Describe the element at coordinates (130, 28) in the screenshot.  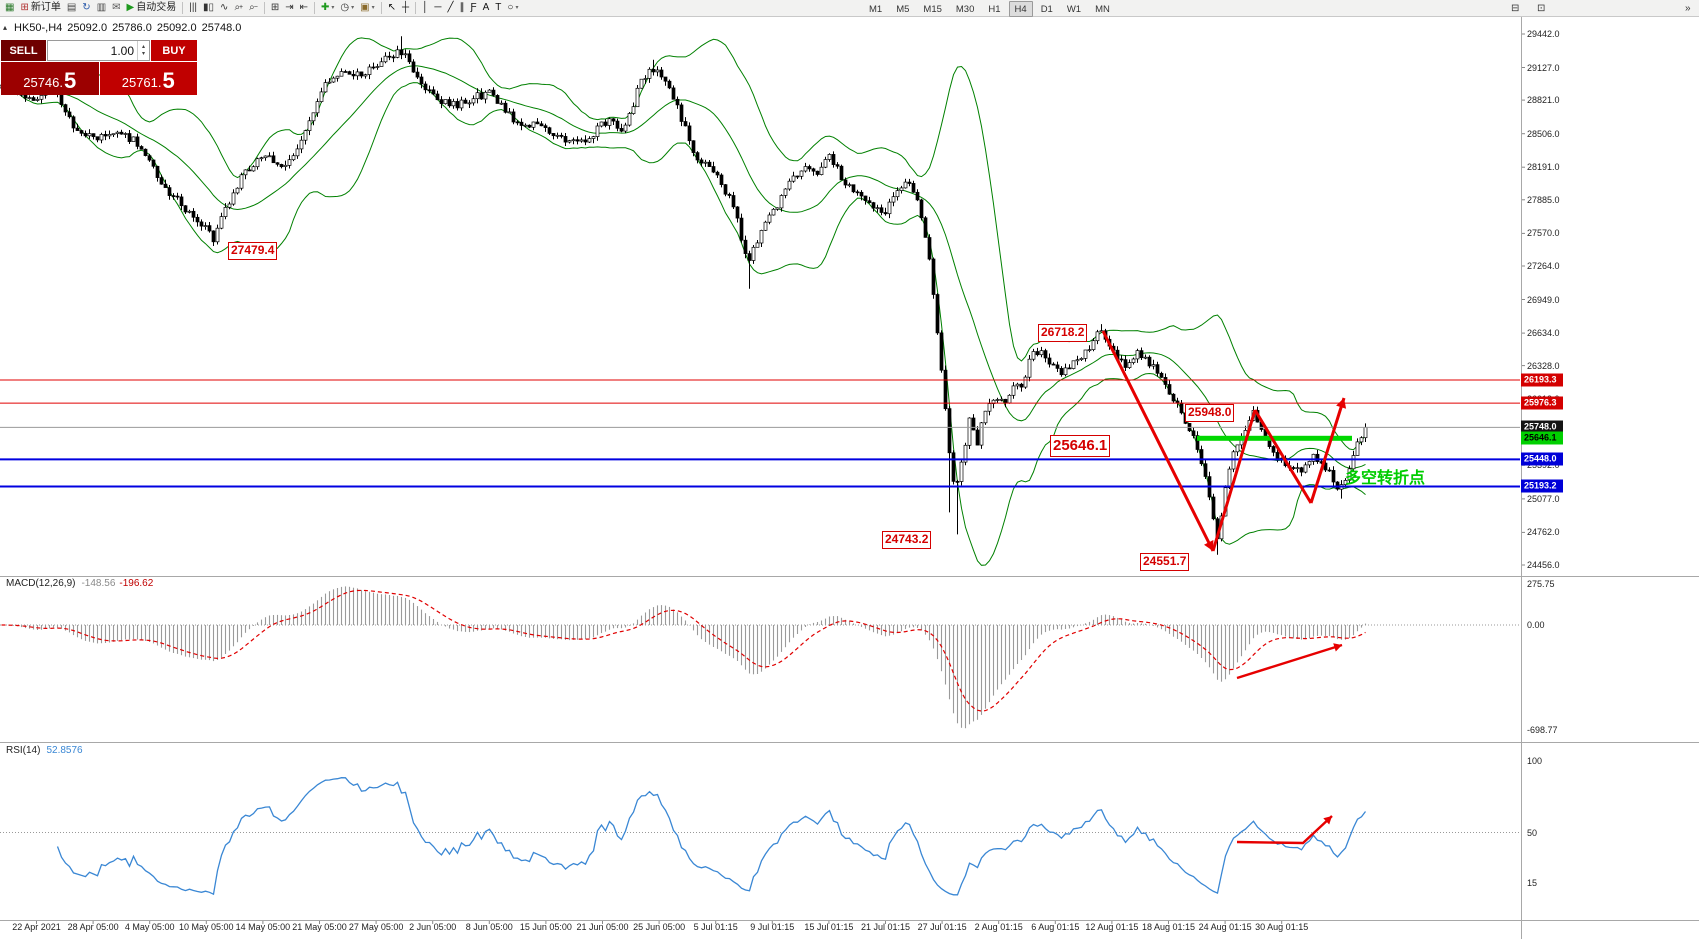
I see `ohlc-info: HK50-,H4 25092.0 25786.0 25092.0 25748.0` at that location.